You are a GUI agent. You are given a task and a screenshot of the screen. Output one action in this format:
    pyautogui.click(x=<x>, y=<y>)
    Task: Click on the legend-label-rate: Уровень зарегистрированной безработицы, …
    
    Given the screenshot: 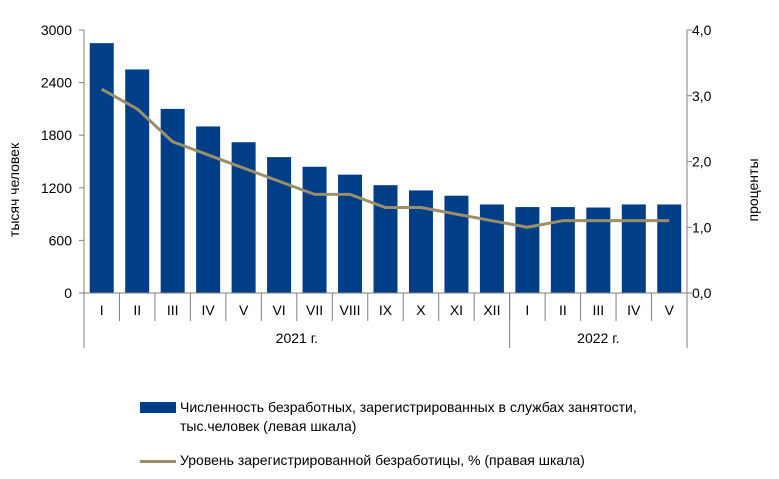 What is the action you would take?
    pyautogui.click(x=382, y=460)
    